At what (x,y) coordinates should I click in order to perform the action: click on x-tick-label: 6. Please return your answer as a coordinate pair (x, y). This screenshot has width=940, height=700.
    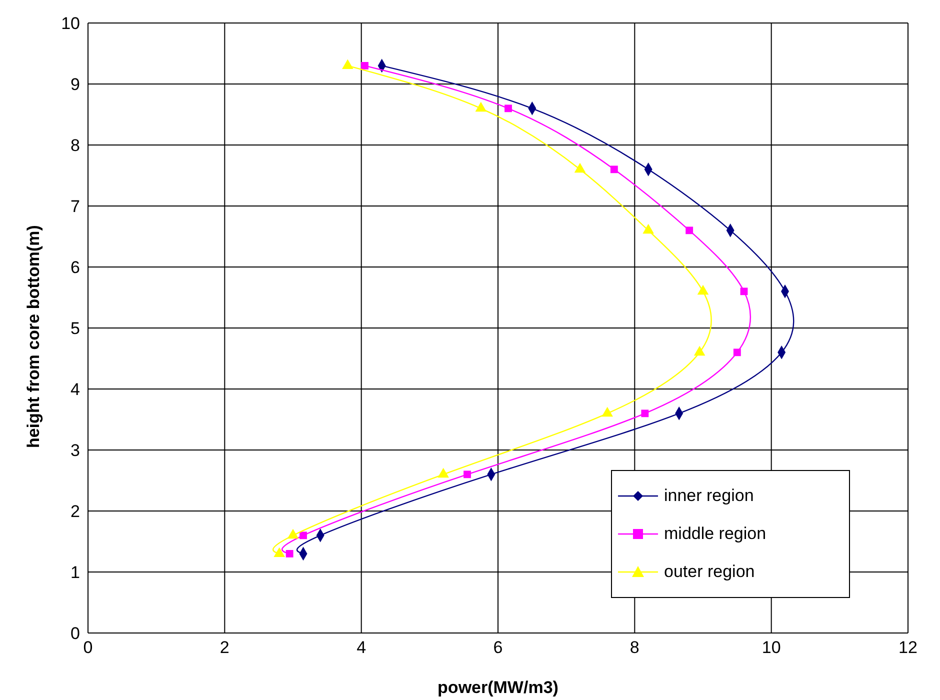
    Looking at the image, I should click on (498, 648).